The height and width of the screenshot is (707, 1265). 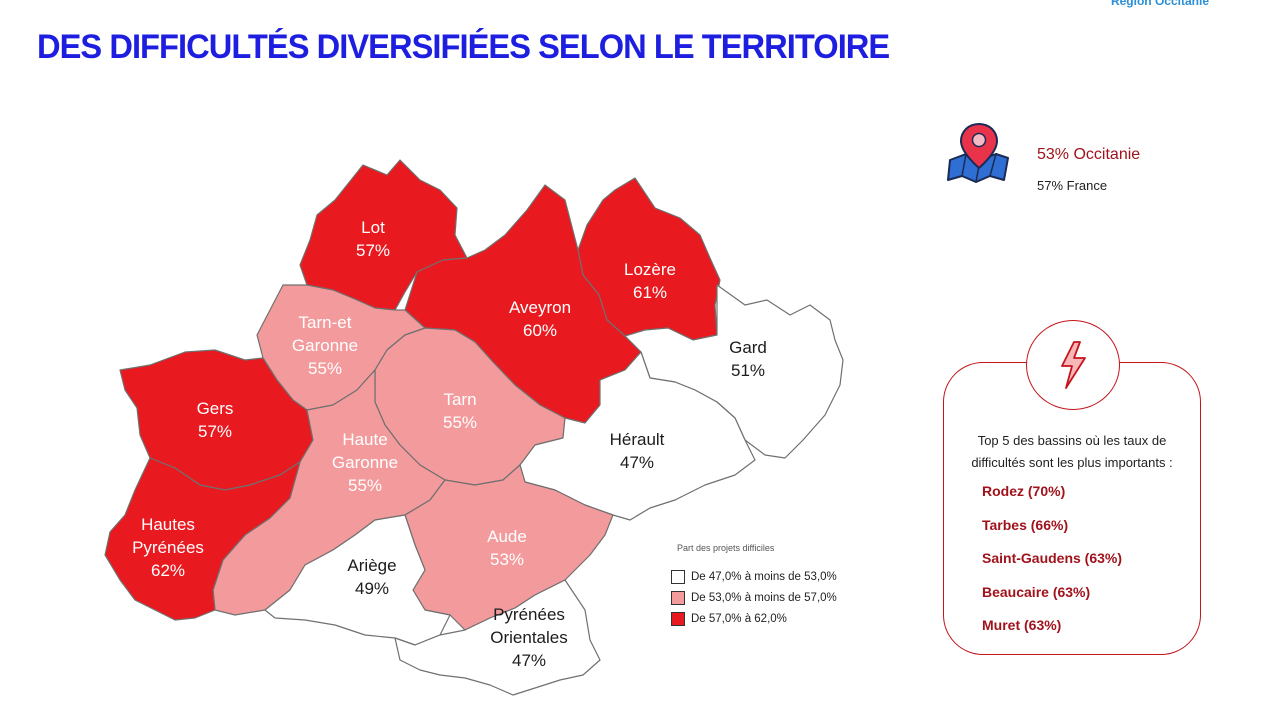 I want to click on department-gard: Gard 51%, so click(x=734, y=371).